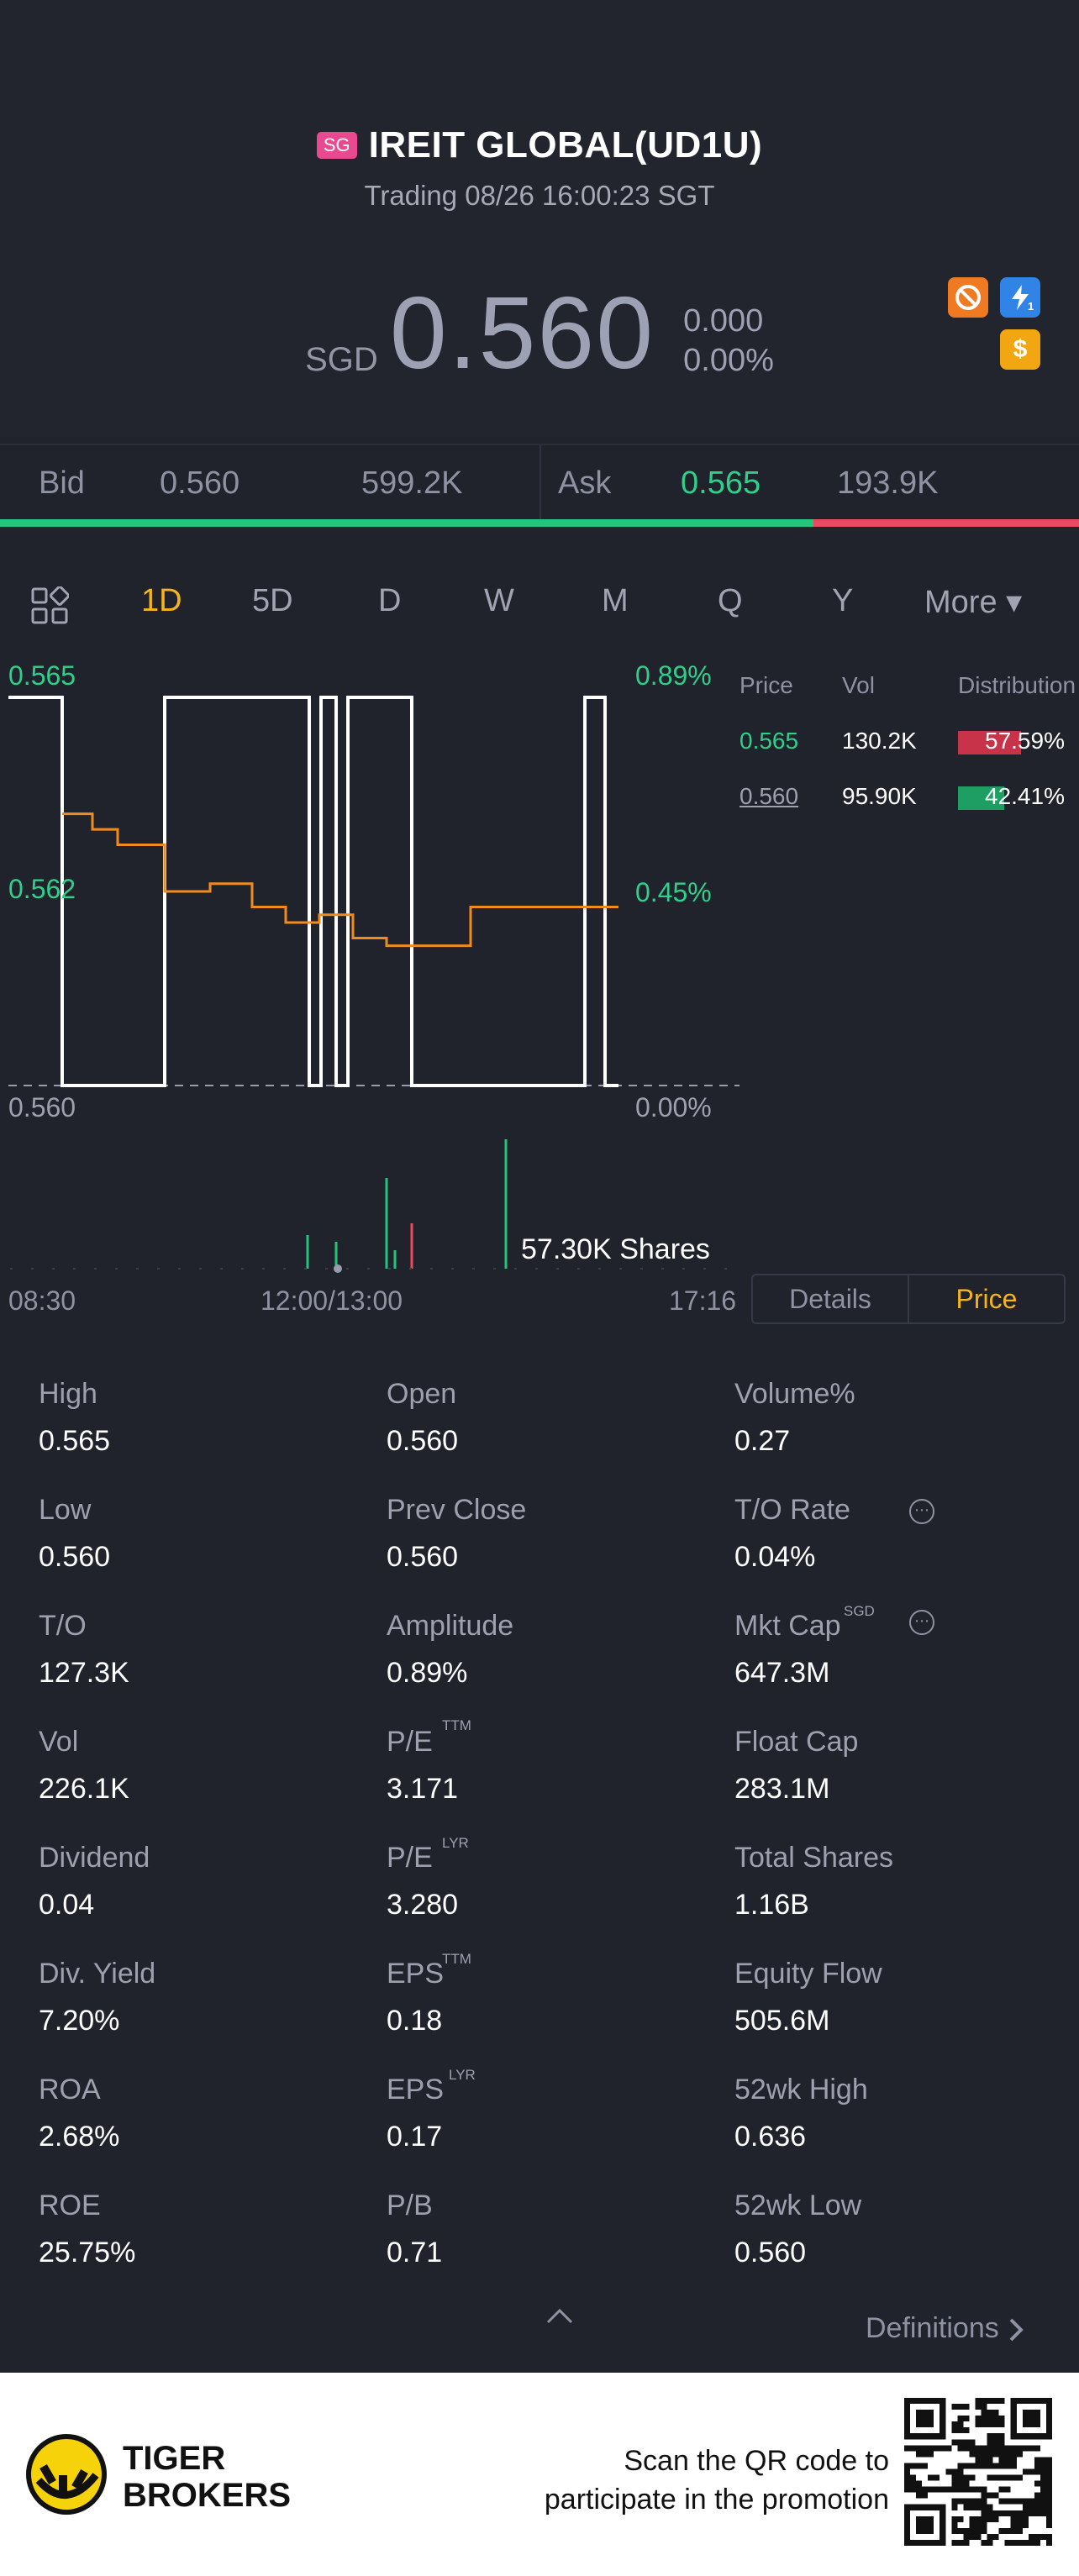  I want to click on stat-label: P/B, so click(410, 2205).